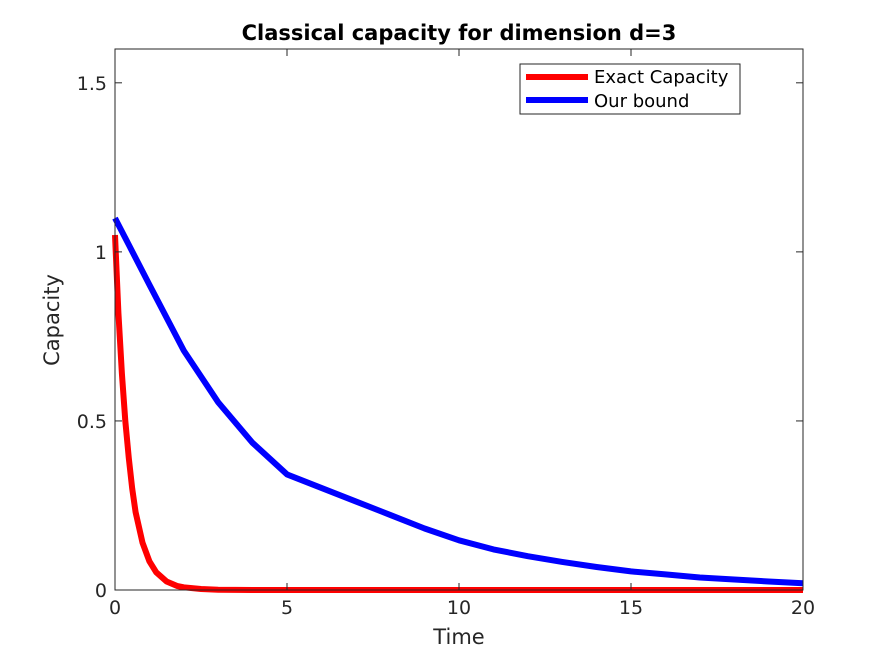 The image size is (887, 662). I want to click on x-axis-label: Time, so click(458, 637).